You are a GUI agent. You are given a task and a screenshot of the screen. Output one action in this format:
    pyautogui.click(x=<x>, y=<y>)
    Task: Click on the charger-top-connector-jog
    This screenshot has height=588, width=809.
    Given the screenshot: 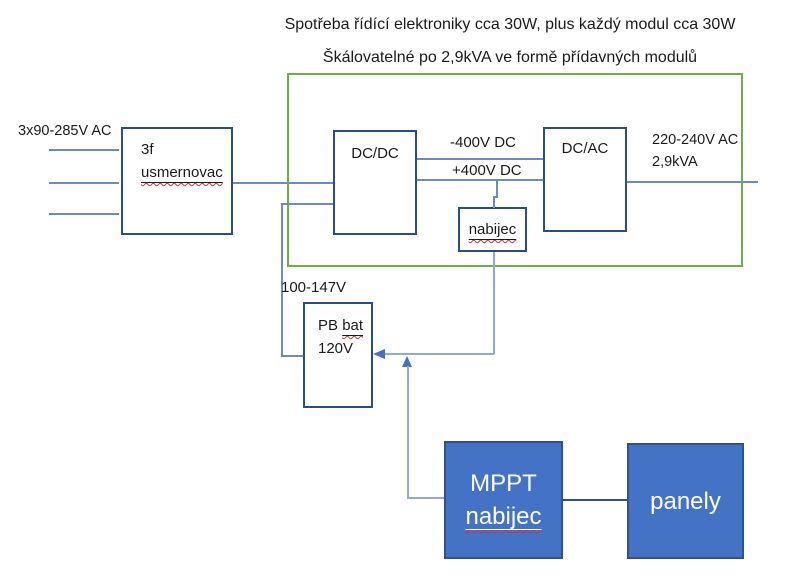 What is the action you would take?
    pyautogui.click(x=495, y=197)
    